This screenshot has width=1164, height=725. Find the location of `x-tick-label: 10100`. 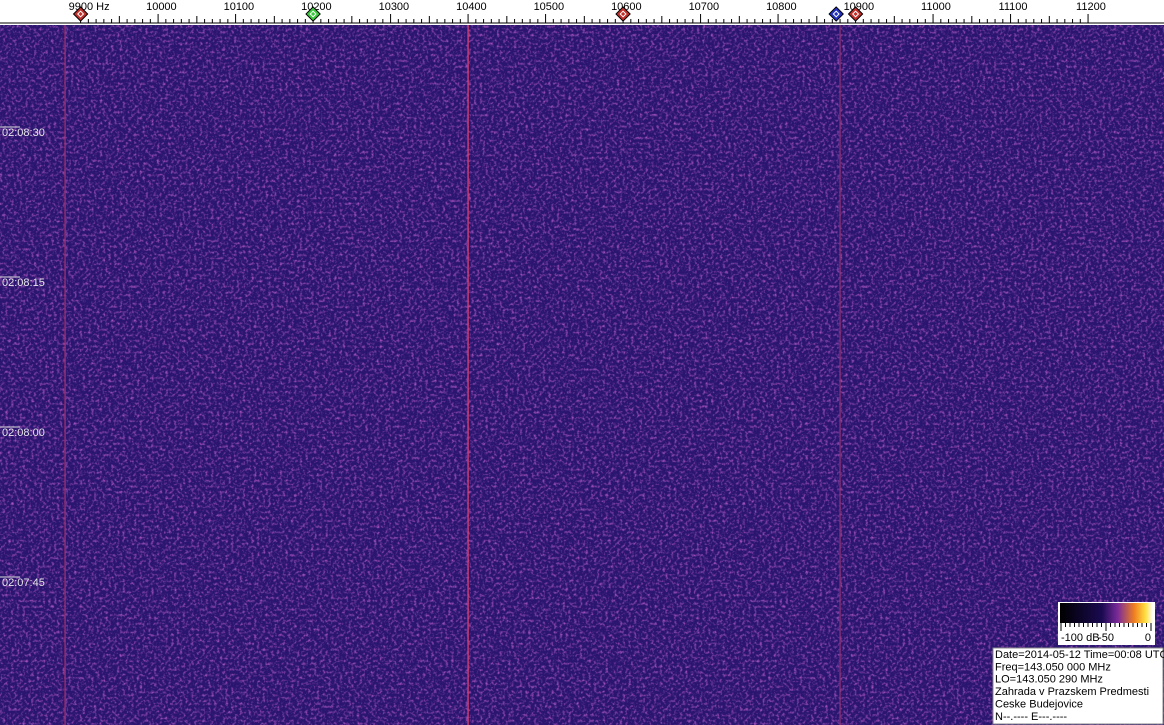

x-tick-label: 10100 is located at coordinates (239, 7).